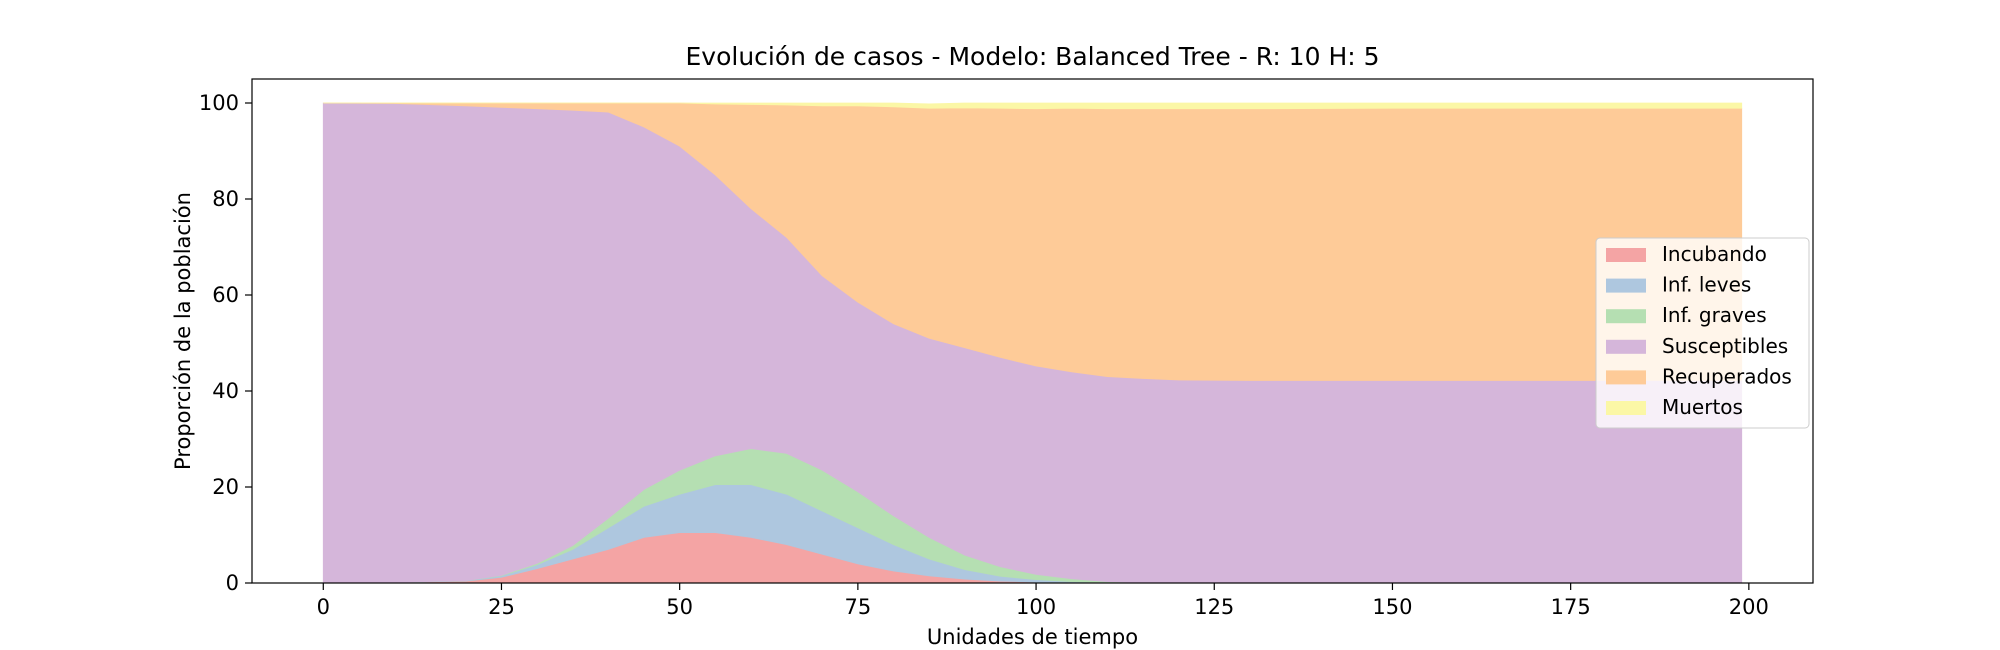 The width and height of the screenshot is (2000, 650). Describe the element at coordinates (501, 607) in the screenshot. I see `x-tick-label: 25` at that location.